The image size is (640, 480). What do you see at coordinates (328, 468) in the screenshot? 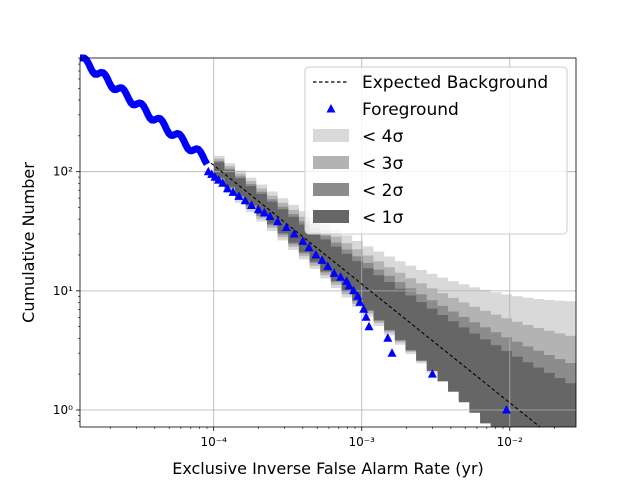
I see `x-axis-label: Exclusive Inverse False Alarm Rate (yr)` at bounding box center [328, 468].